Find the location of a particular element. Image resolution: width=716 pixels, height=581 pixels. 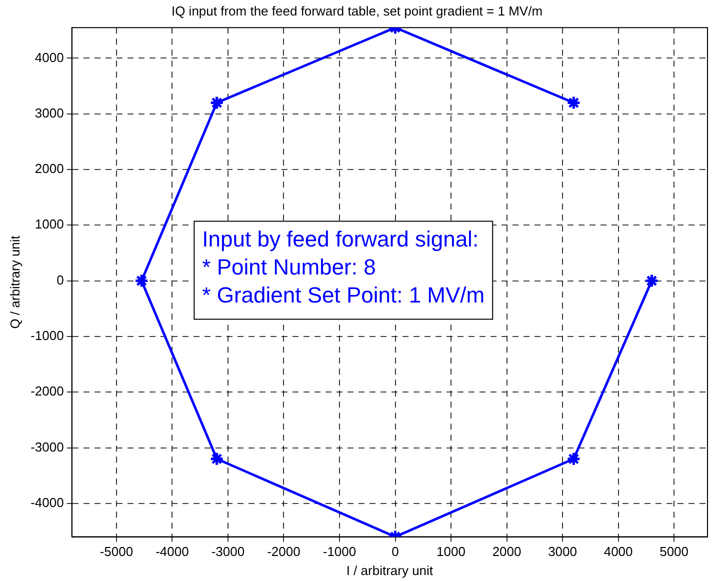

chart-title: IQ input from the feed forward table, set point gradient = 1 MV/m is located at coordinates (357, 10).